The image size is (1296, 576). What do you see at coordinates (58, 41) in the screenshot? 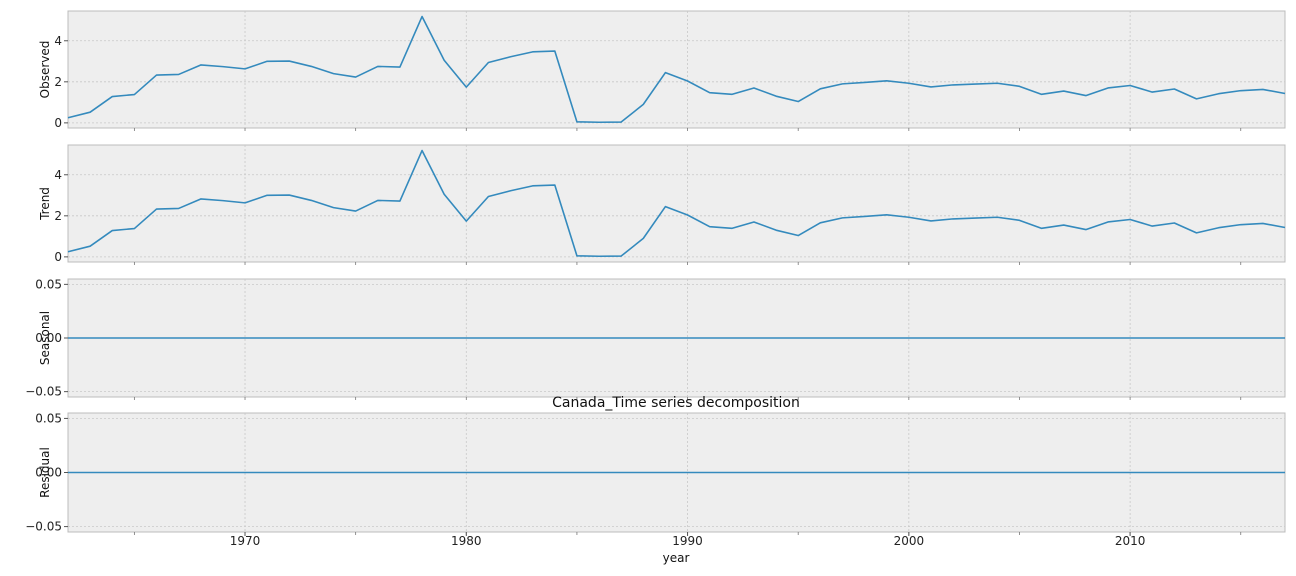
I see `observed-y-tick-label: 4` at bounding box center [58, 41].